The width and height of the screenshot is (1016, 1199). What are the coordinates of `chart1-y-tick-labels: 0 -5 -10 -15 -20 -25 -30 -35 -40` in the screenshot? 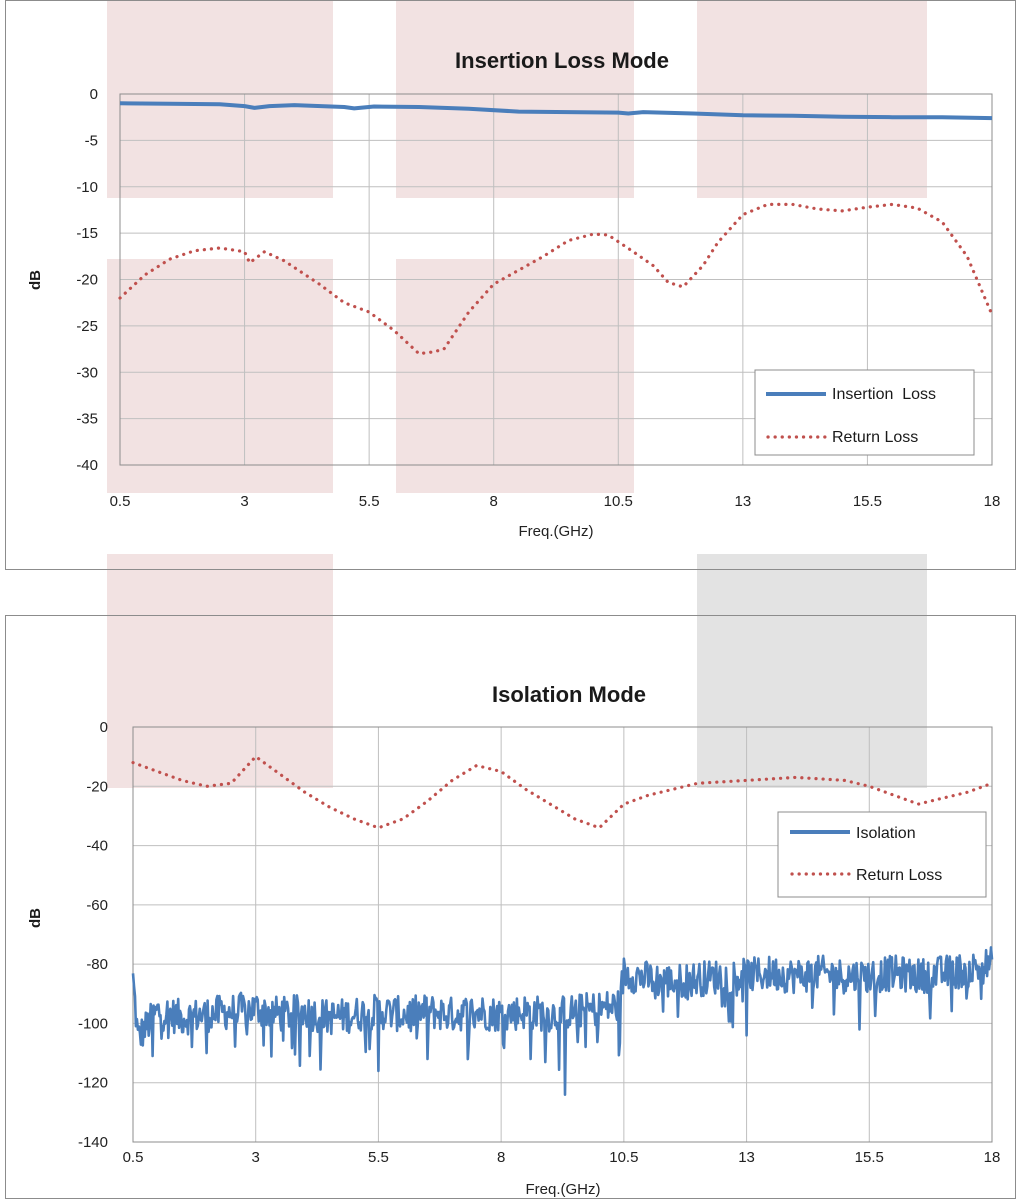 It's located at (87, 280).